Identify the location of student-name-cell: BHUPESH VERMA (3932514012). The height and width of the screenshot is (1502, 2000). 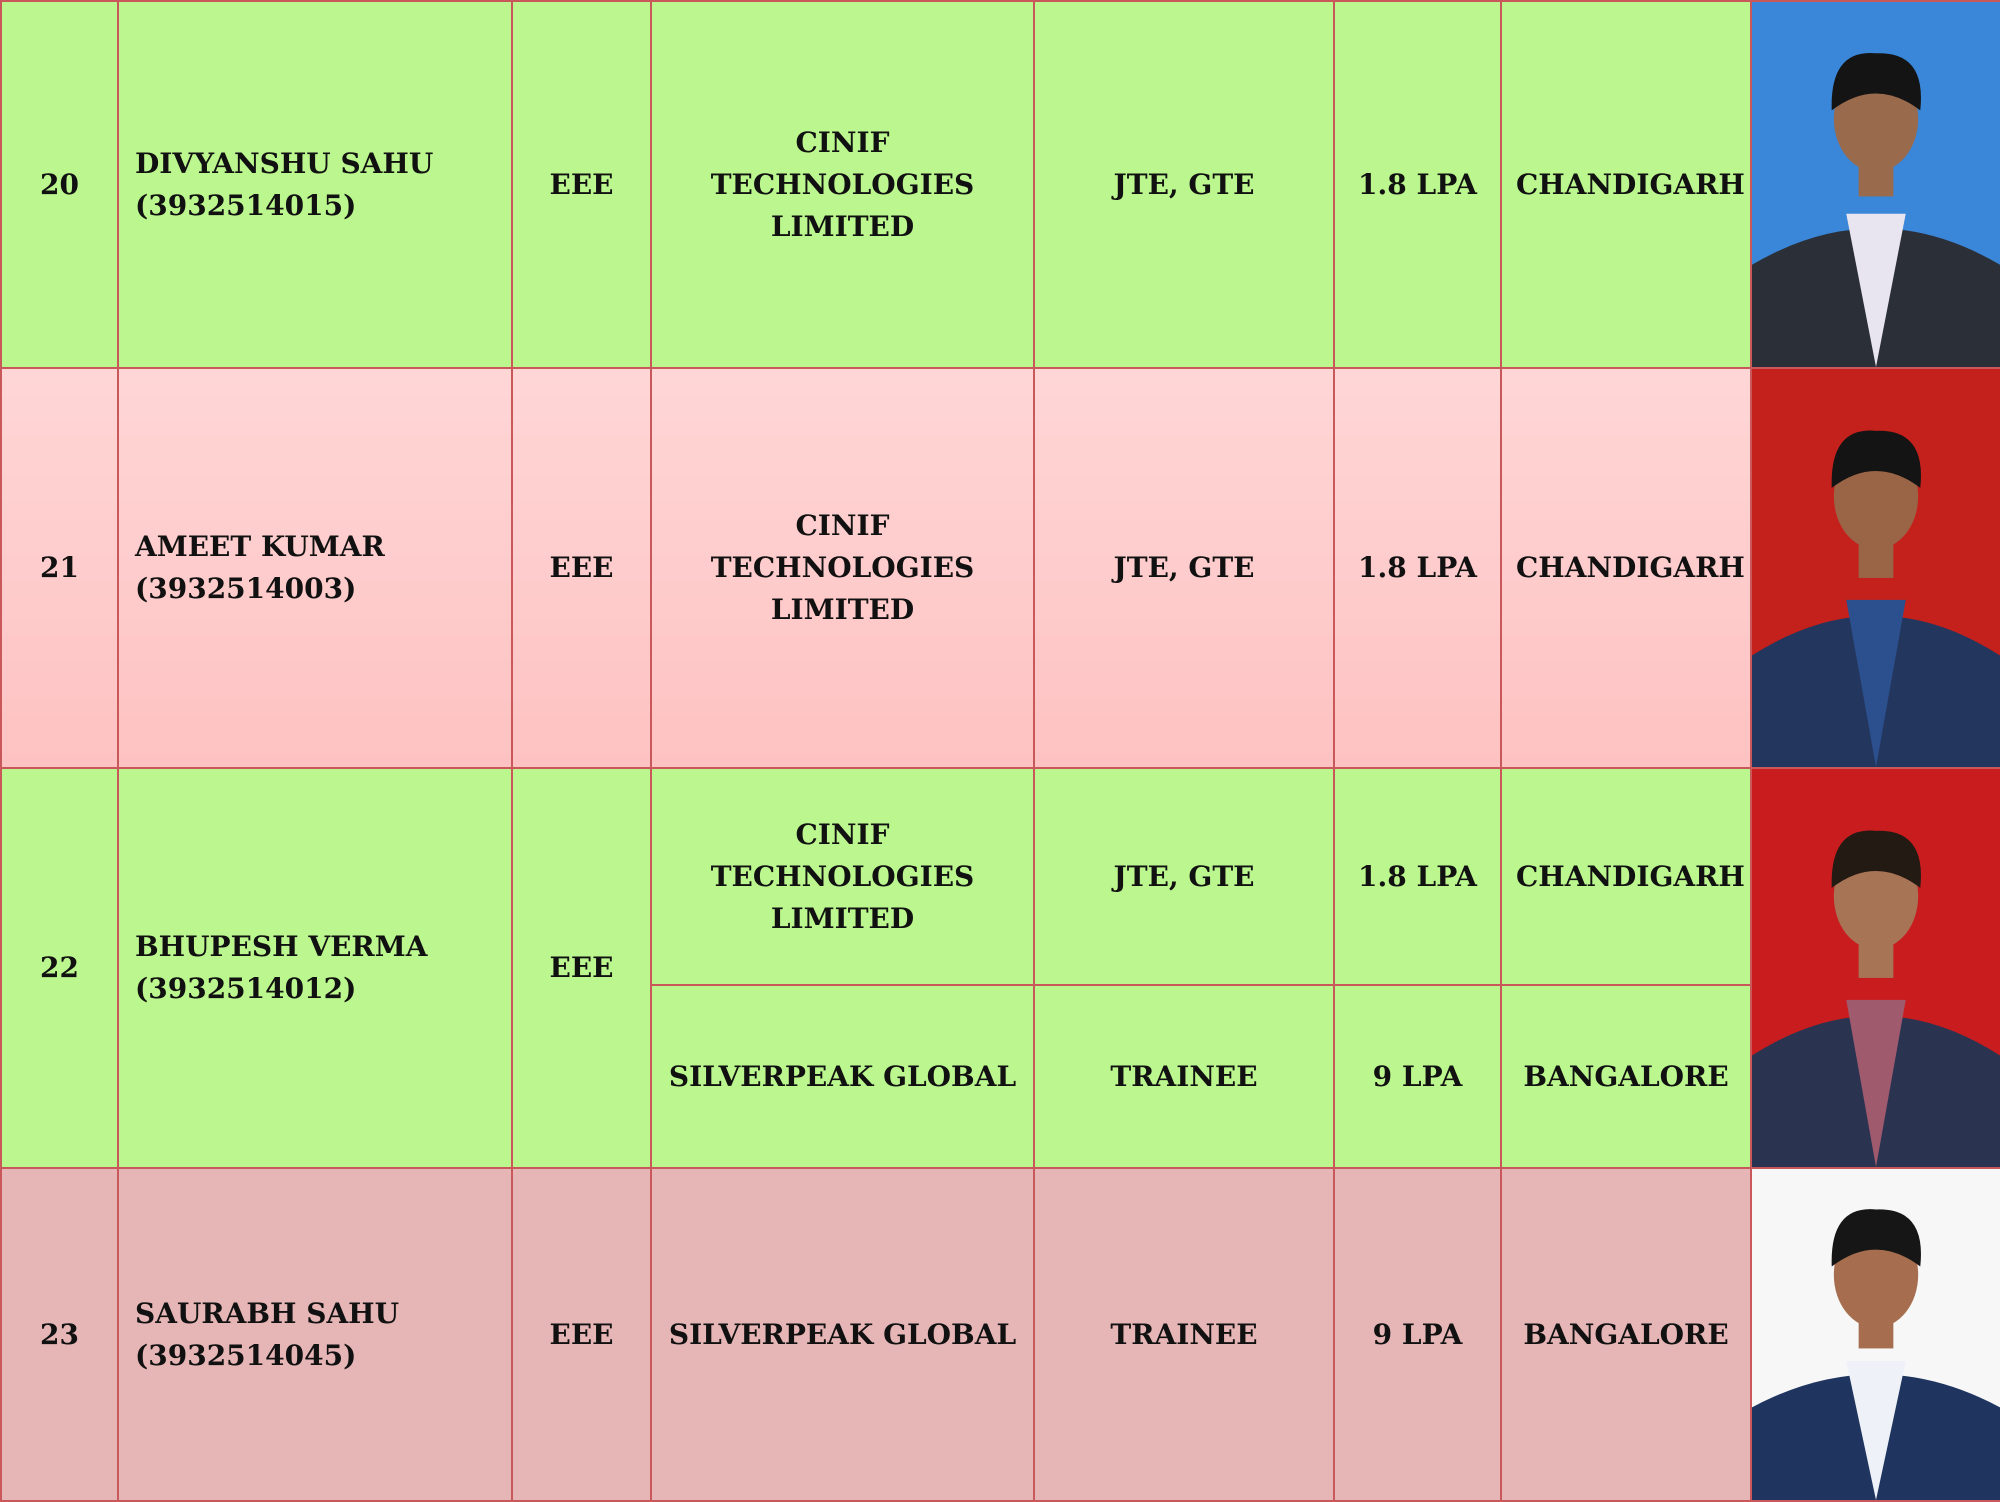
(315, 968).